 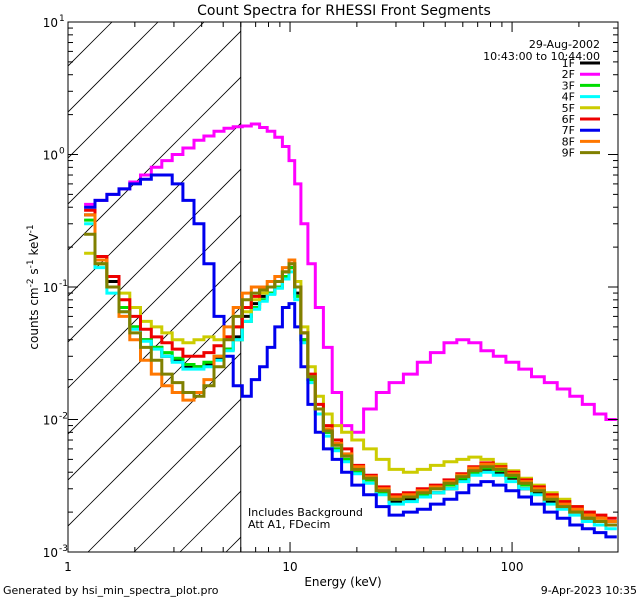 I want to click on y-tick-exponent: 1, so click(x=62, y=19).